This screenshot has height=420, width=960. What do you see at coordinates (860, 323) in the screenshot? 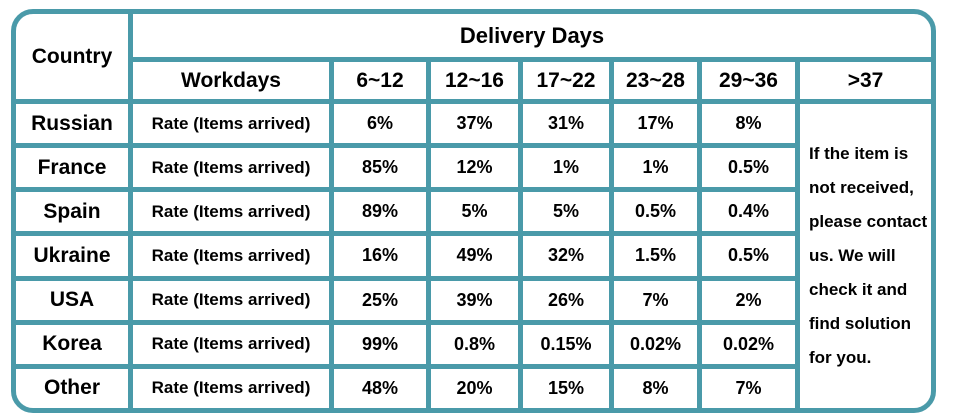
I see `note-line: find solution` at bounding box center [860, 323].